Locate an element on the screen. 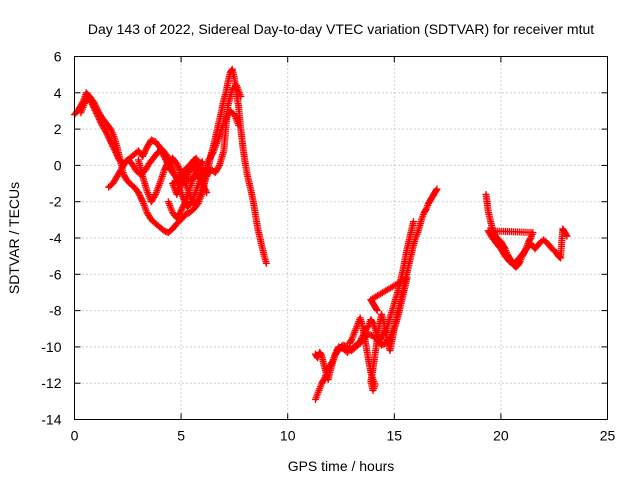 Image resolution: width=640 pixels, height=480 pixels. y-tick-label: -12 is located at coordinates (51, 383).